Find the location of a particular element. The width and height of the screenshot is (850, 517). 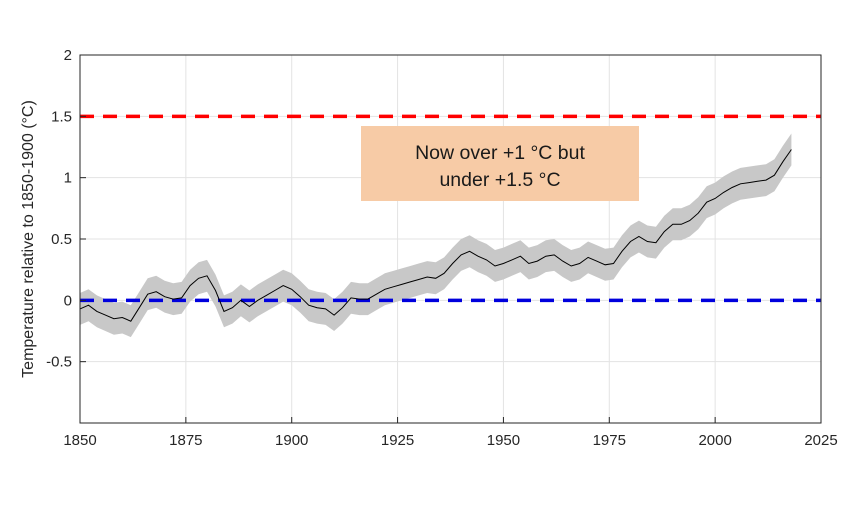

x-tick-label: 1875 is located at coordinates (185, 440).